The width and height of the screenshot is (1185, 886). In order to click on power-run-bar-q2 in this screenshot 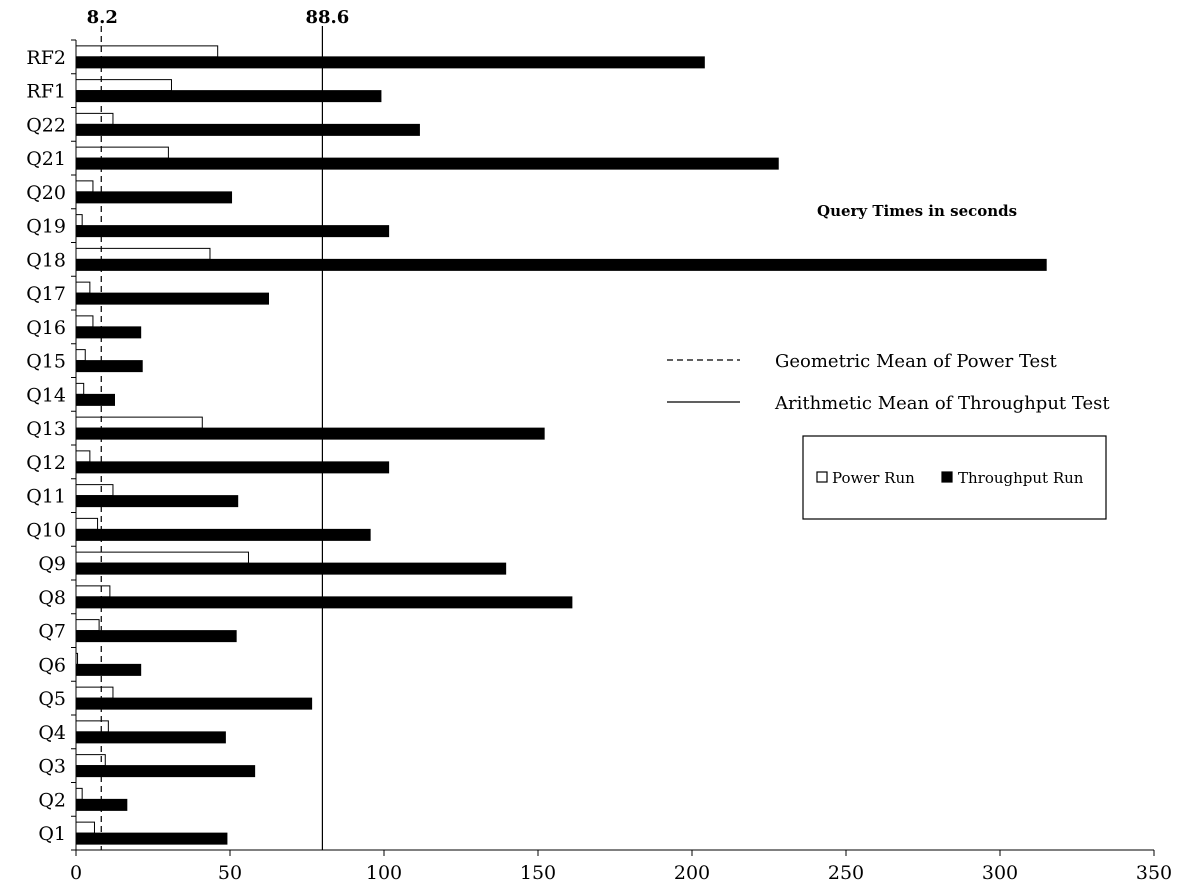, I will do `click(79, 793)`.